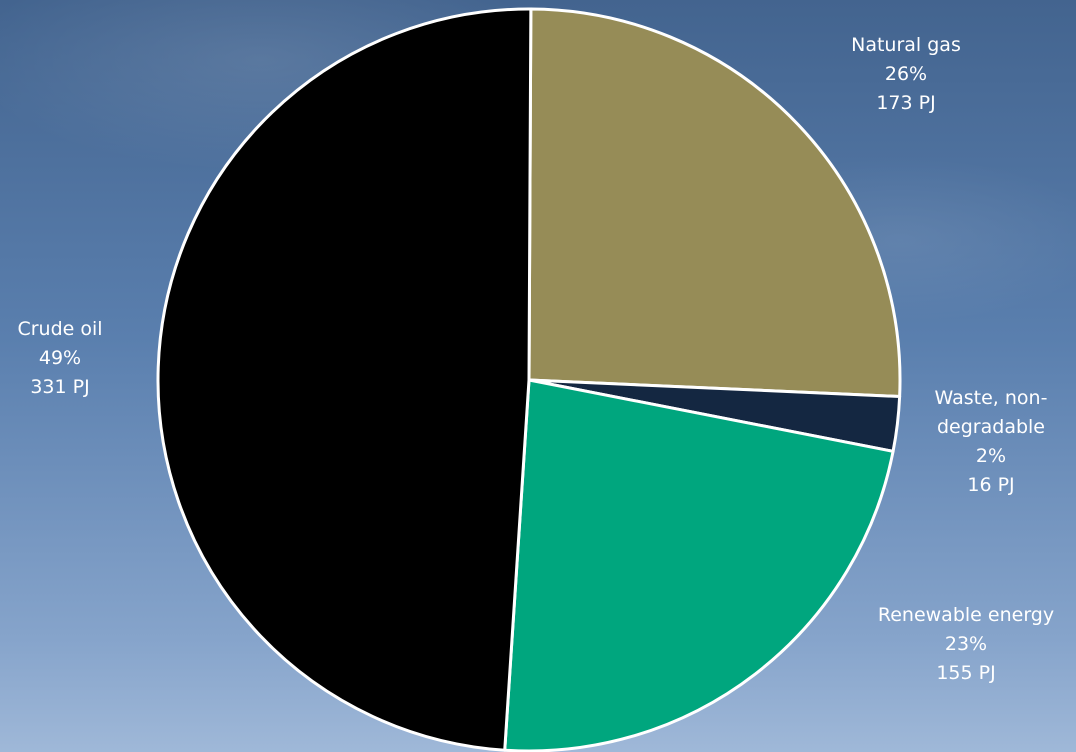 The image size is (1076, 752). Describe the element at coordinates (991, 442) in the screenshot. I see `label-waste: Waste, non- degradable 2% 16 PJ` at that location.